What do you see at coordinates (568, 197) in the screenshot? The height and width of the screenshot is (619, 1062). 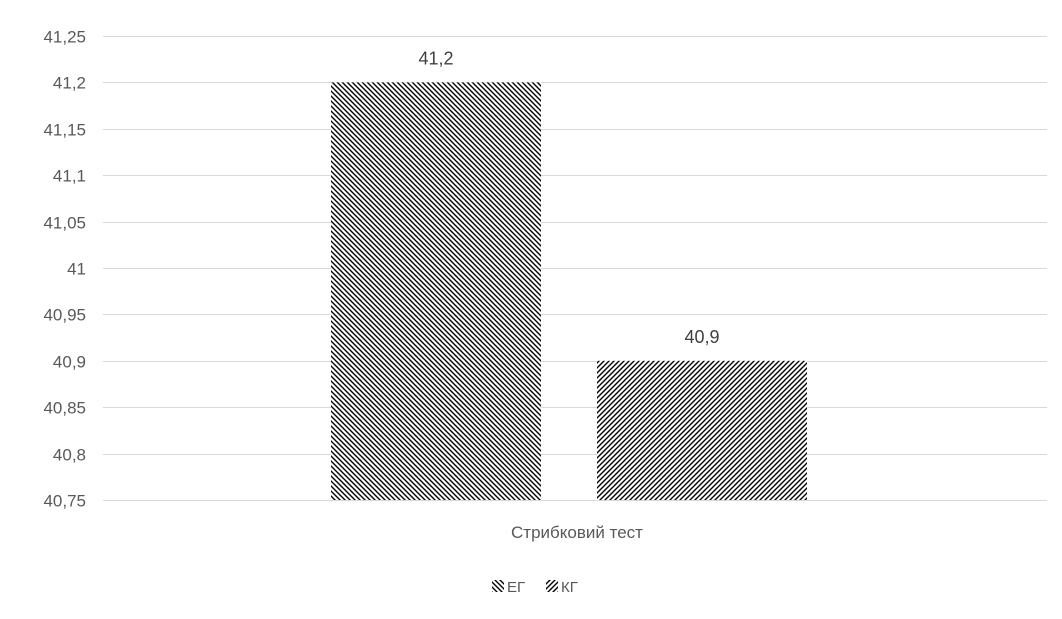 I see `data-labels: 41,2 40,9` at bounding box center [568, 197].